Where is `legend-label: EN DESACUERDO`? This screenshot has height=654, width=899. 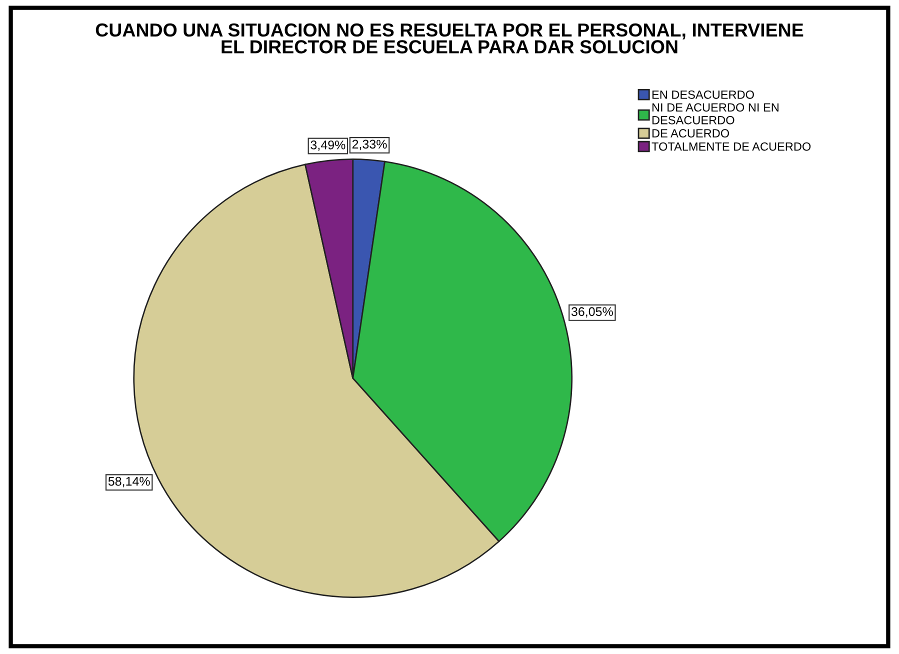
legend-label: EN DESACUERDO is located at coordinates (703, 94).